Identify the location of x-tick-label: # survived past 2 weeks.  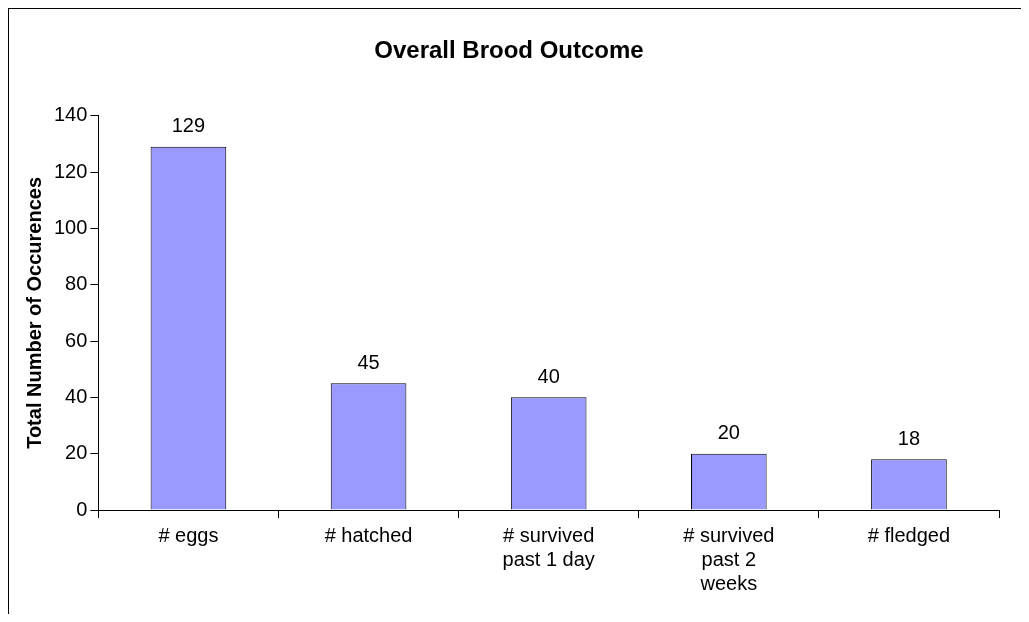
(729, 558).